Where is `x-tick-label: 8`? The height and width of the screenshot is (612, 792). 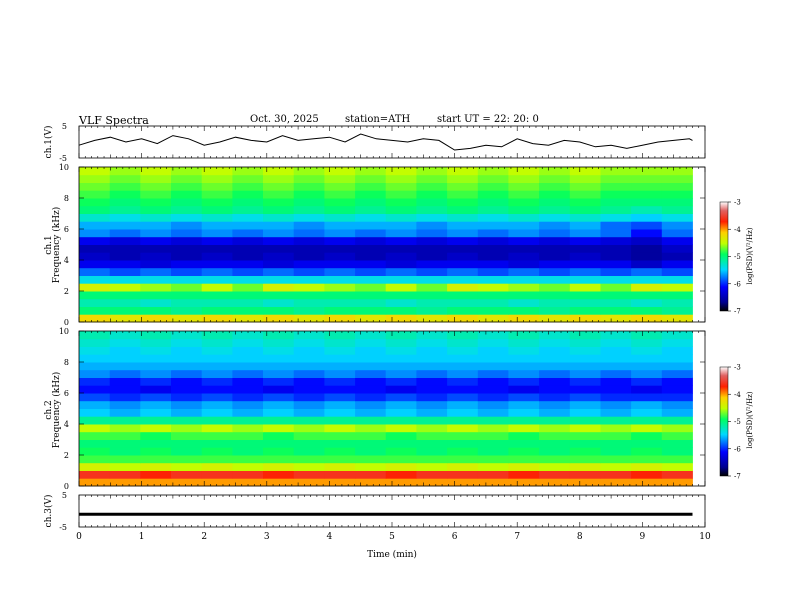
x-tick-label: 8 is located at coordinates (580, 537).